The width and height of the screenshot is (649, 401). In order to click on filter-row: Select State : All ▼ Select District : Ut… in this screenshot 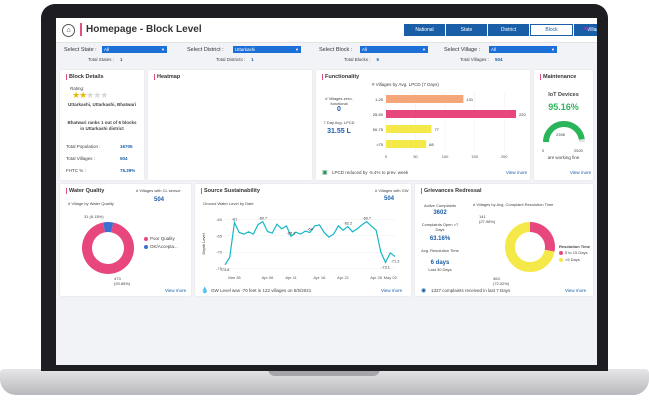, I will do `click(326, 55)`.